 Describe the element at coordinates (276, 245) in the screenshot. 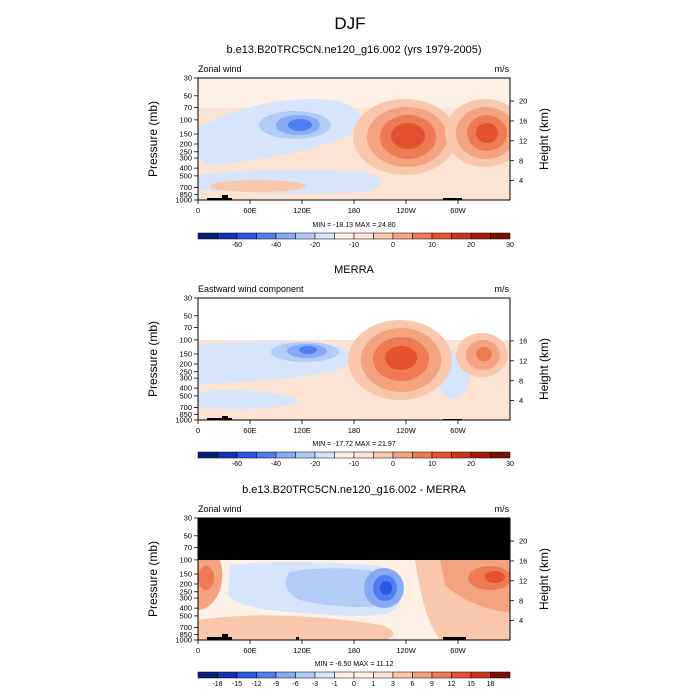

I see `colorbar-label: -40` at that location.